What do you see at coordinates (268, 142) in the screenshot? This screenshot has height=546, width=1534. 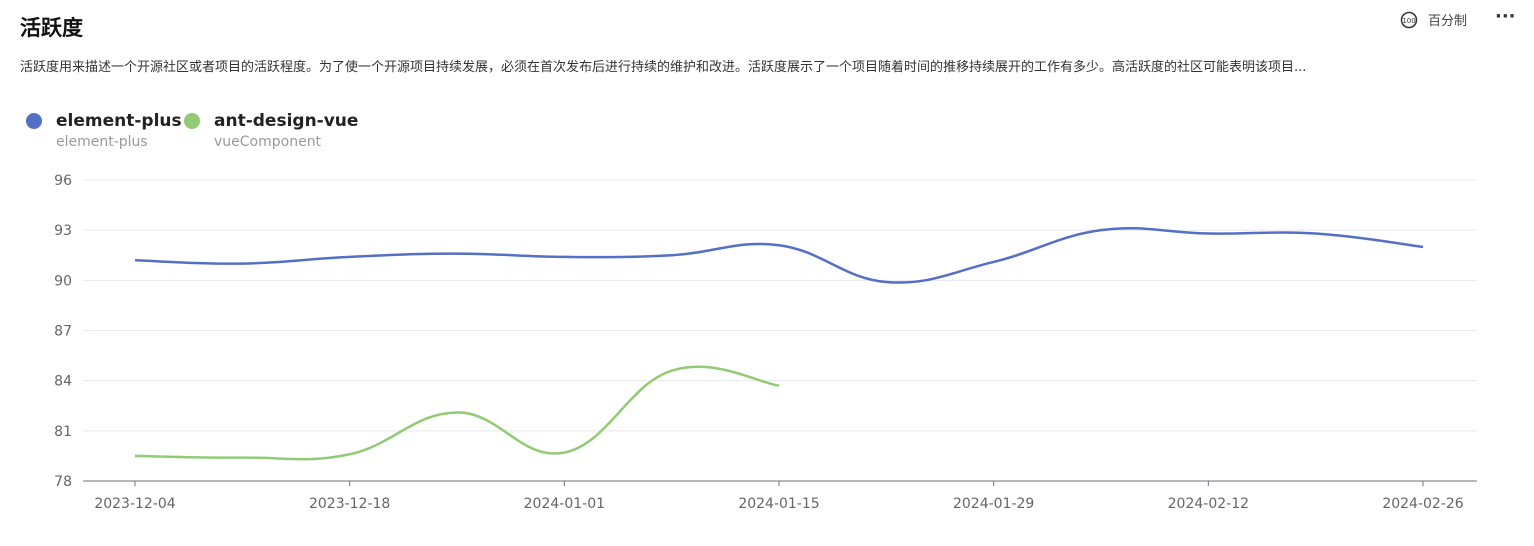 I see `legend-subtitle: vueComponent` at bounding box center [268, 142].